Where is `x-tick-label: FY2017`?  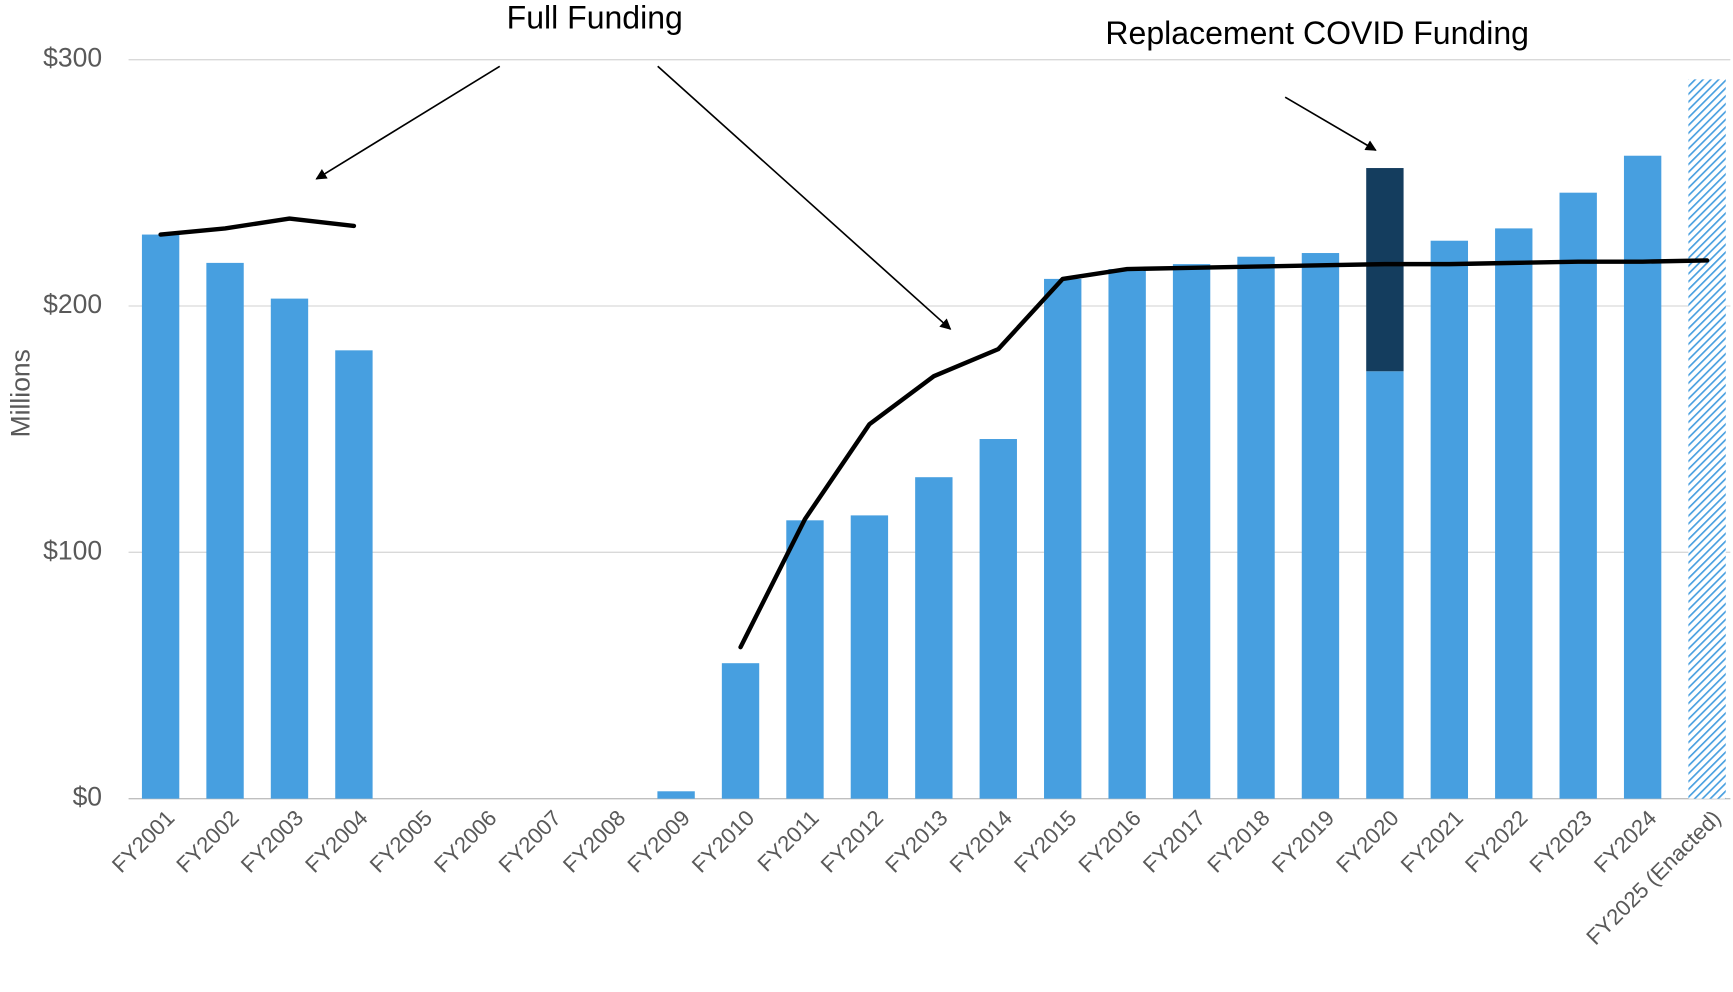 x-tick-label: FY2017 is located at coordinates (1174, 841).